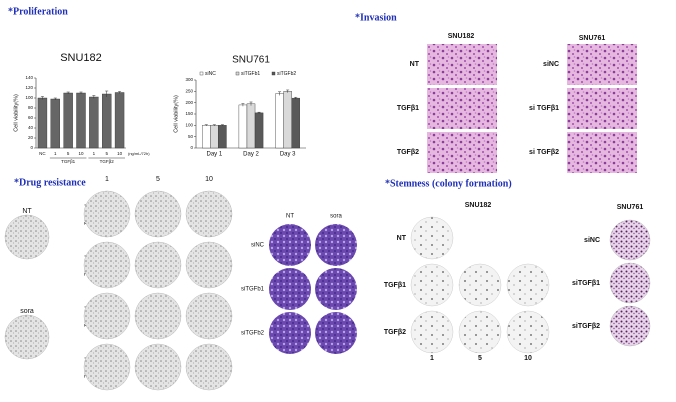 This screenshot has width=676, height=402. What do you see at coordinates (189, 102) in the screenshot?
I see `y-tick-label: 200` at bounding box center [189, 102].